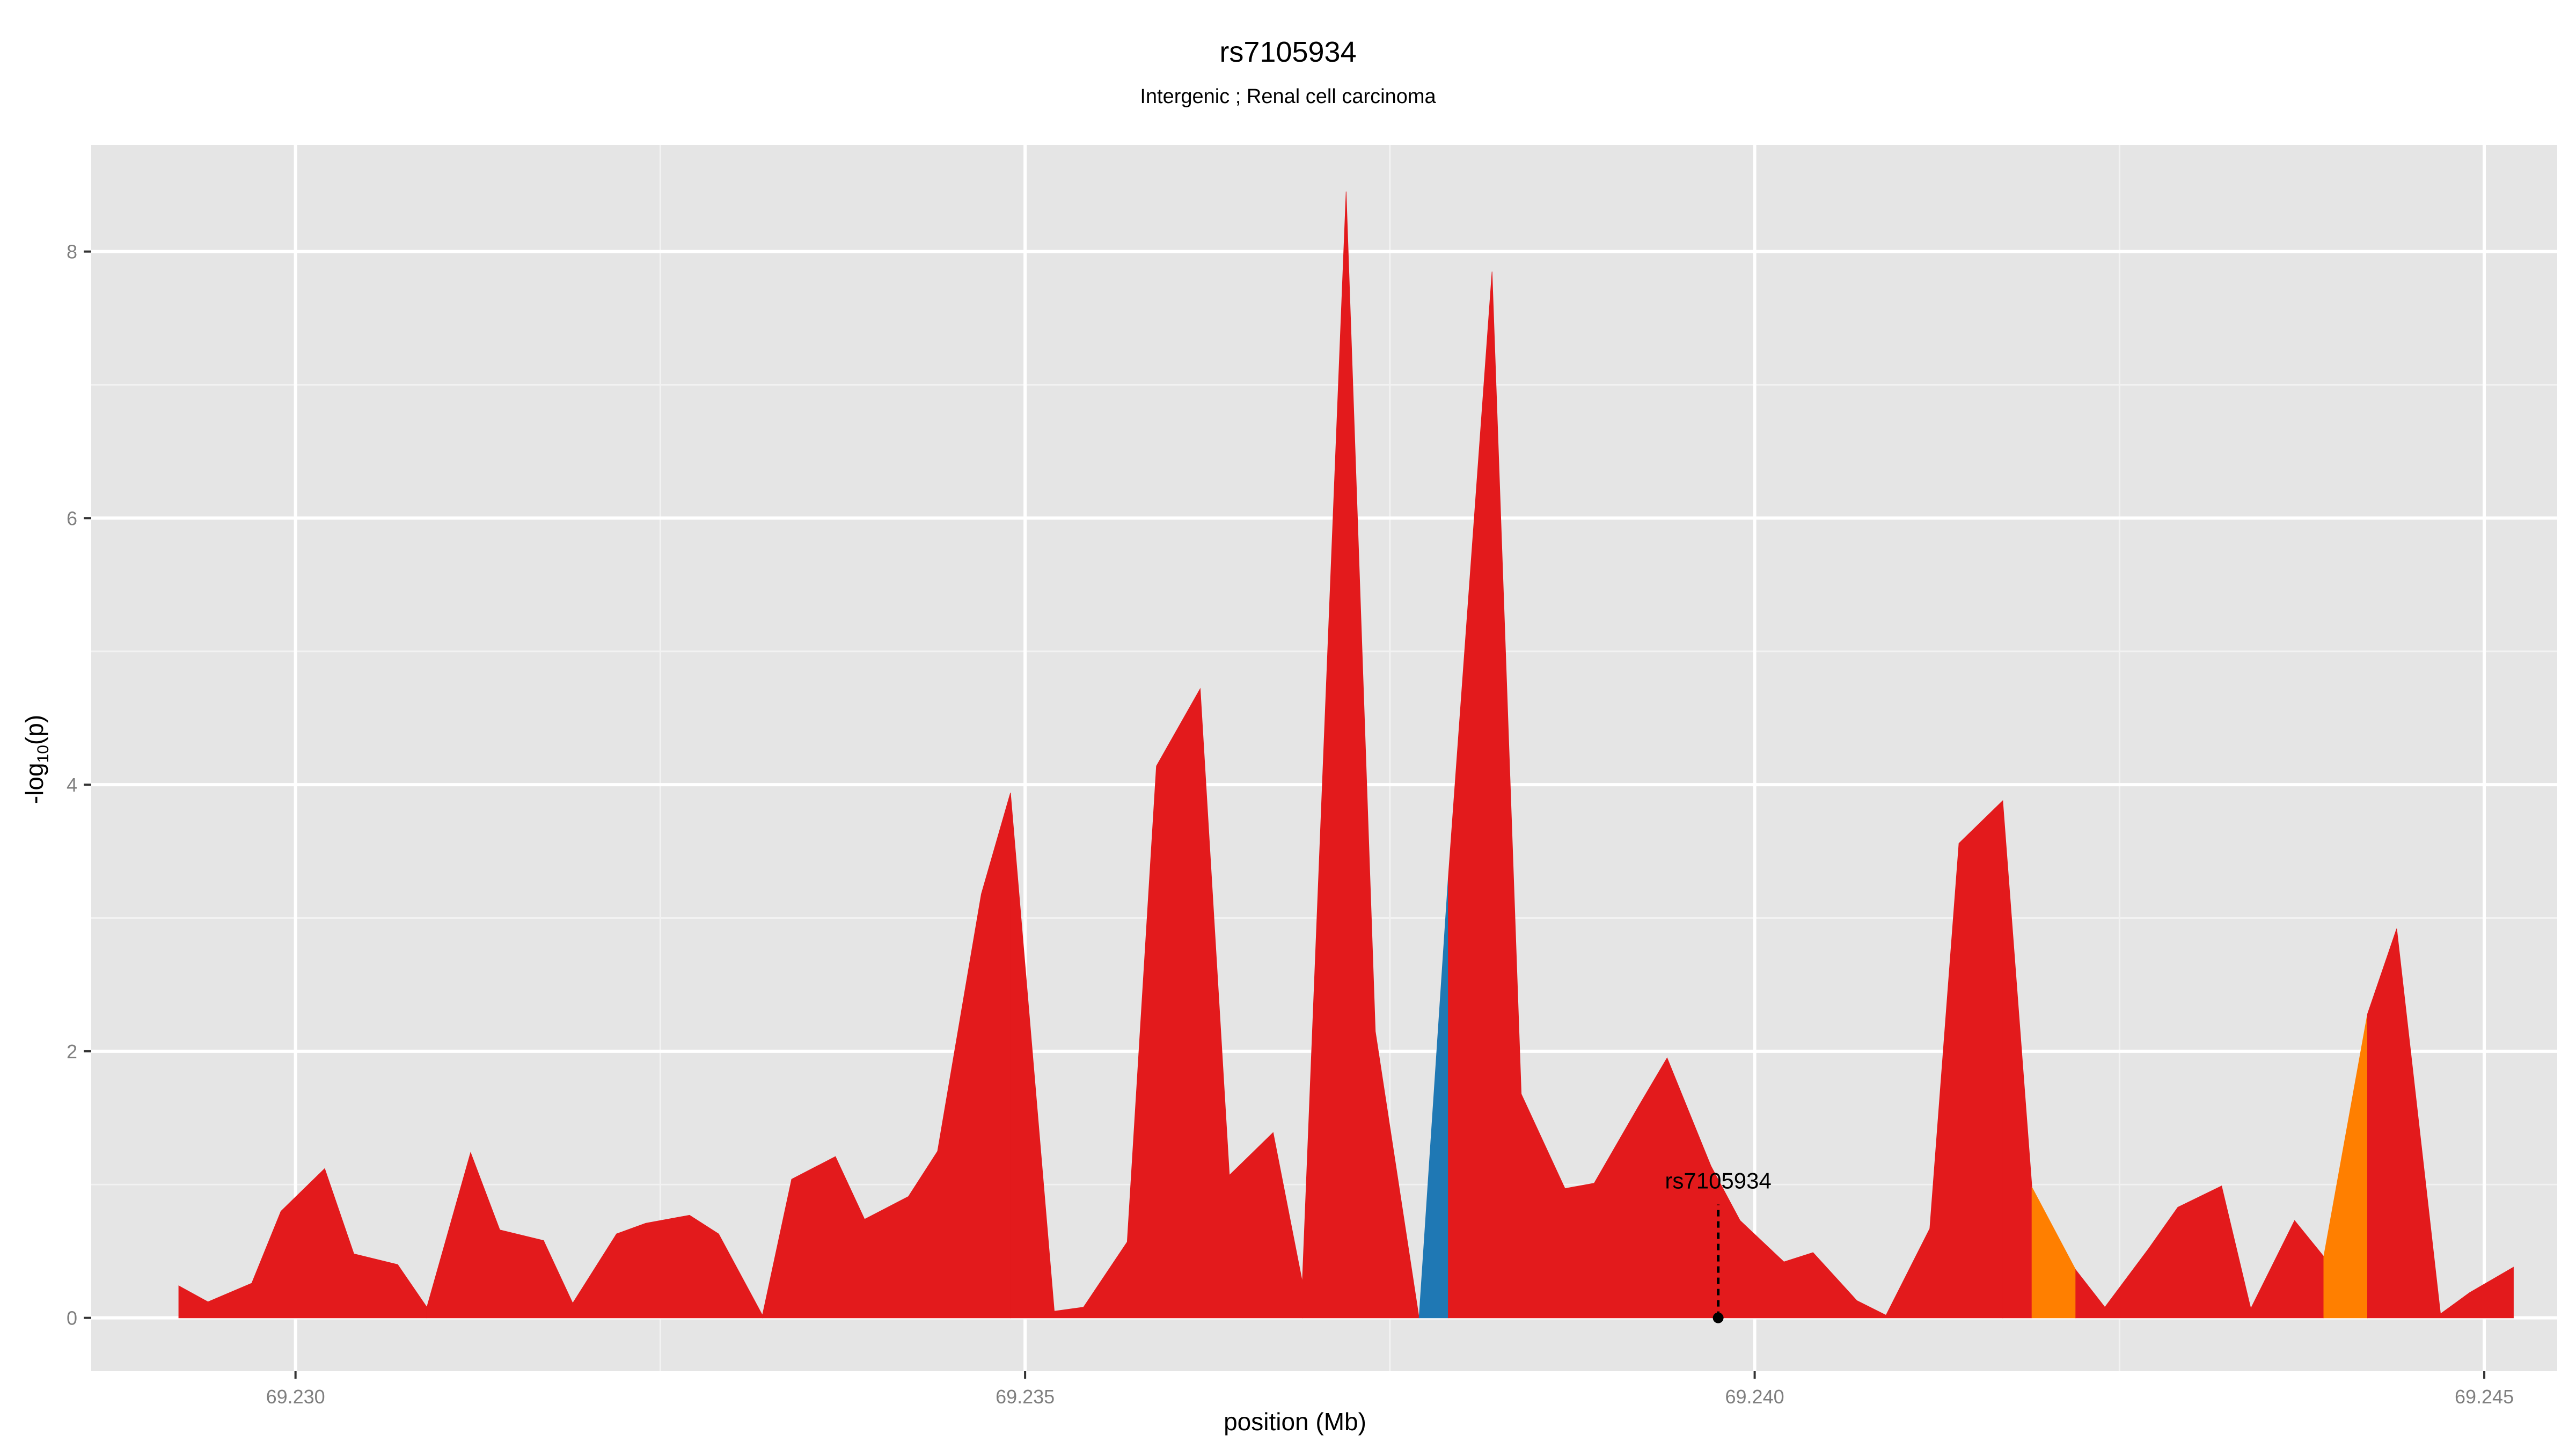  What do you see at coordinates (79, 785) in the screenshot?
I see `y-axis: 0 2 4 6 8` at bounding box center [79, 785].